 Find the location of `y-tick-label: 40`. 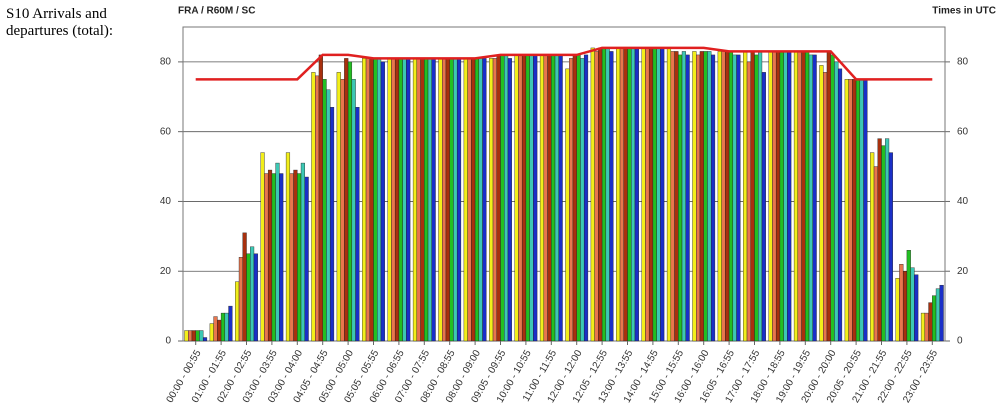

y-tick-label: 40 is located at coordinates (166, 201).